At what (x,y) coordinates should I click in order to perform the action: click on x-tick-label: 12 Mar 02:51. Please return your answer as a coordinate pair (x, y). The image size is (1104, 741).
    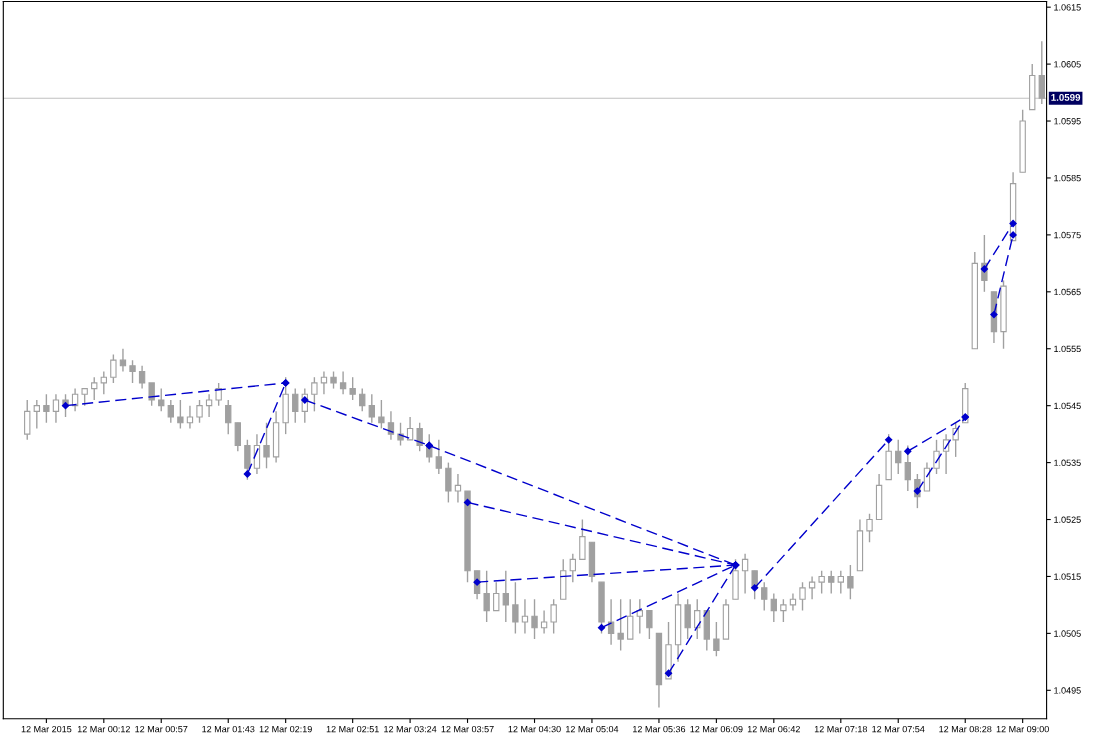
    Looking at the image, I should click on (352, 729).